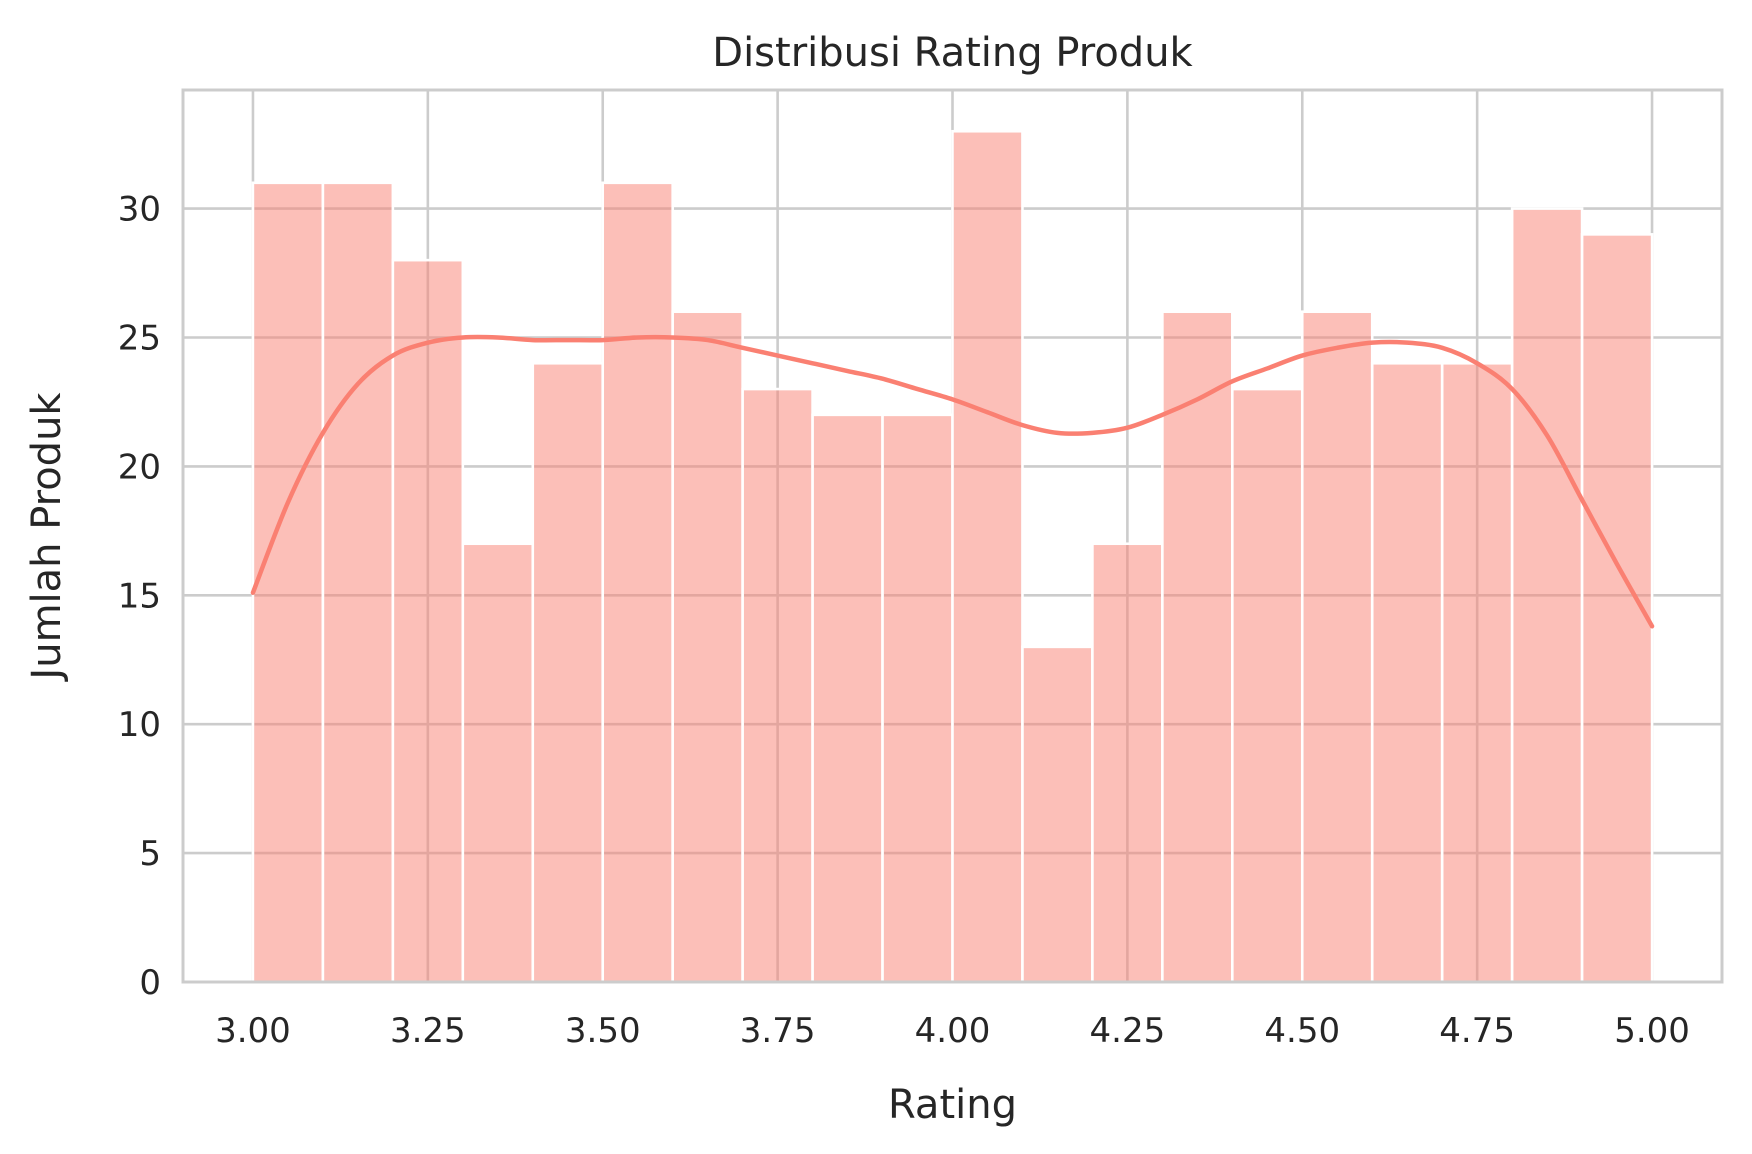  What do you see at coordinates (1302, 1031) in the screenshot?
I see `x-tick-label: 4.50` at bounding box center [1302, 1031].